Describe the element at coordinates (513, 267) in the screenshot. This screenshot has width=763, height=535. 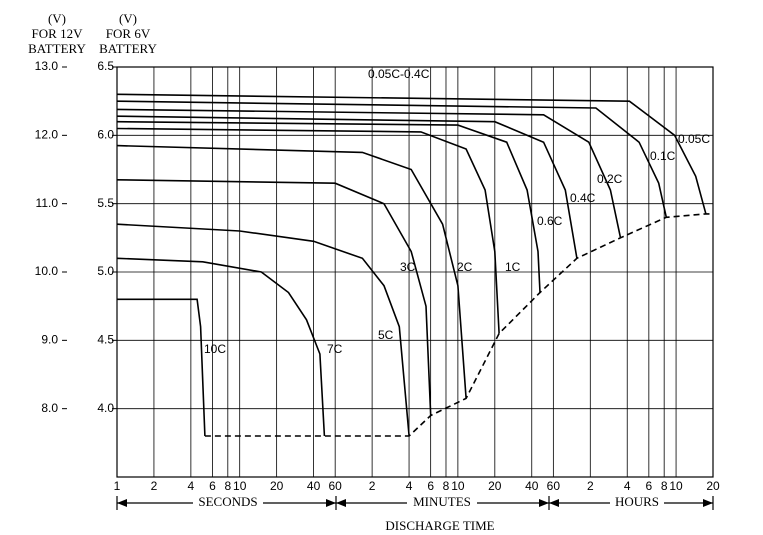
I see `curve-label: 1C` at that location.